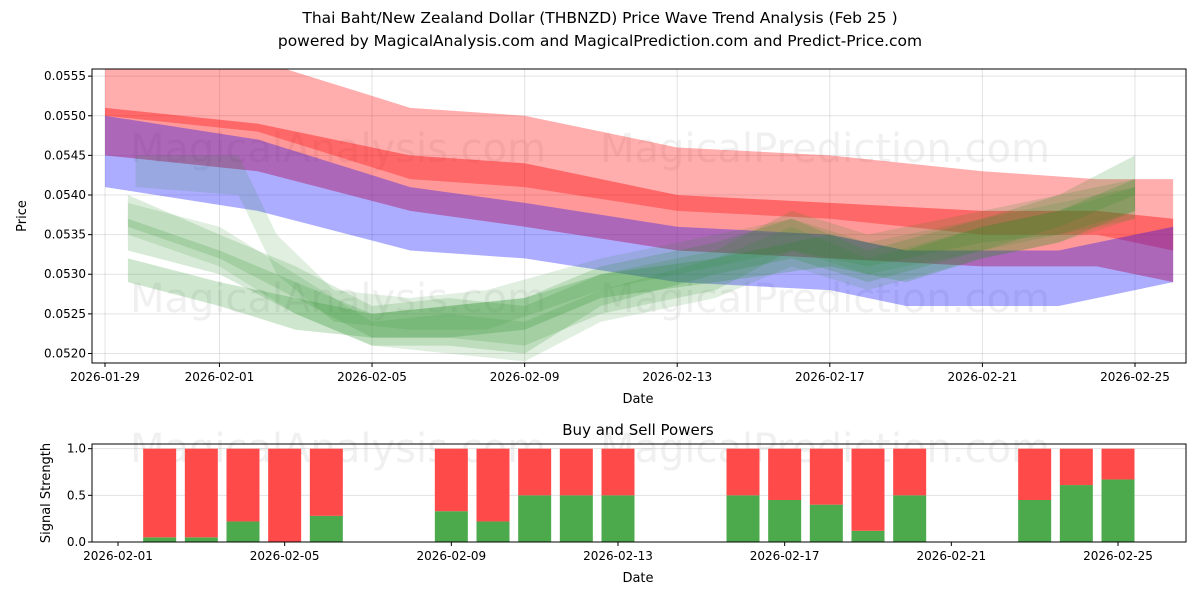  I want to click on bar-chart-title: Buy and Sell Powers, so click(638, 430).